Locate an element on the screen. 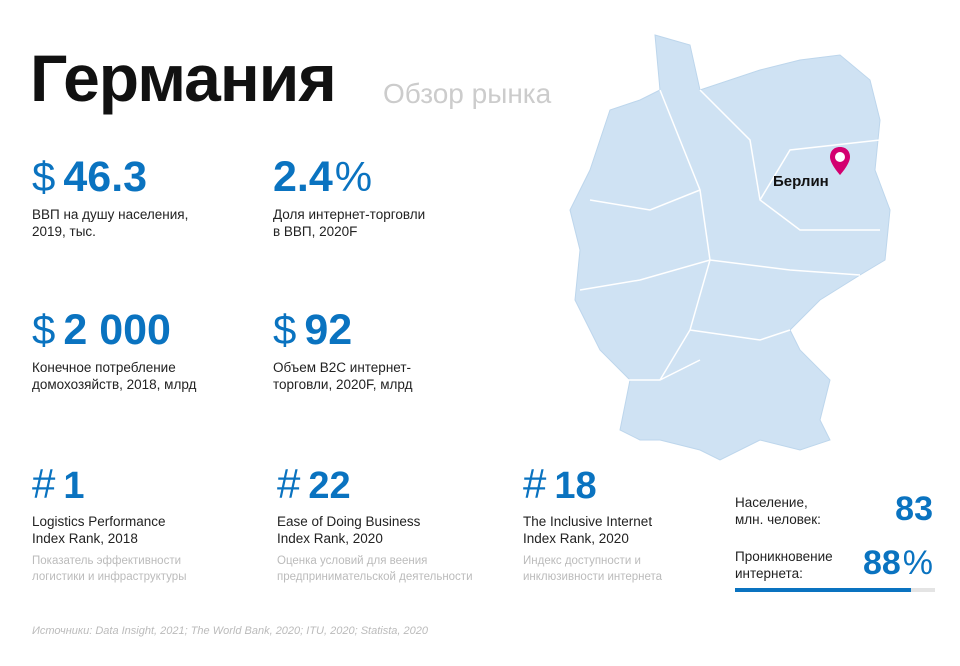  stat-label: The Inclusive Internet Index Rank, 2020 is located at coordinates (587, 530).